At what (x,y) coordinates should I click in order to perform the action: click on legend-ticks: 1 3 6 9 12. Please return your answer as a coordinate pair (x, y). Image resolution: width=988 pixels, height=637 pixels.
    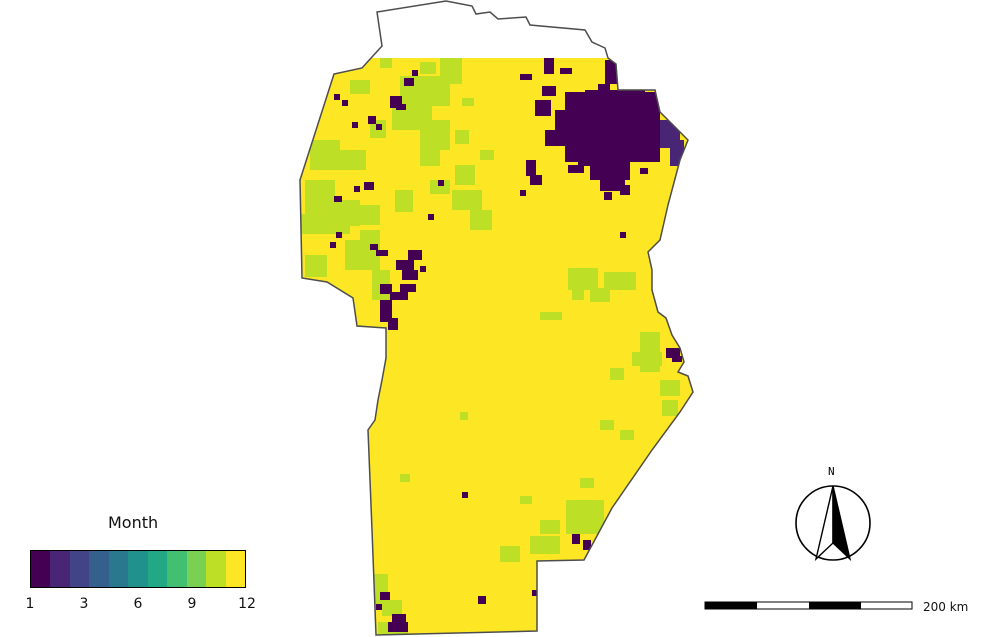
    Looking at the image, I should click on (141, 605).